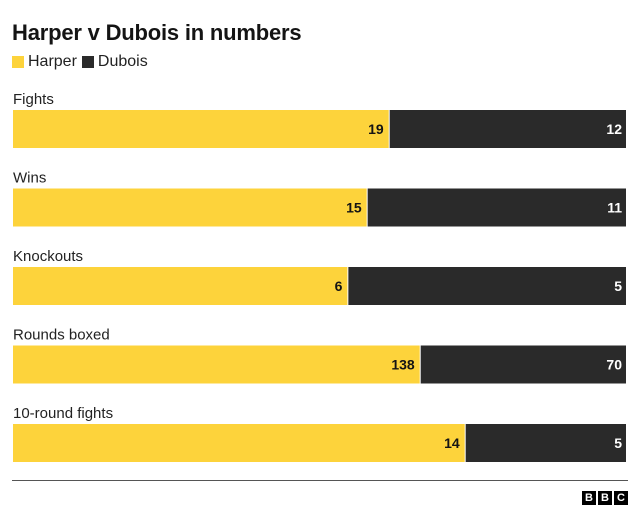 The image size is (640, 524). What do you see at coordinates (122, 61) in the screenshot?
I see `legend-label-dubois: Dubois` at bounding box center [122, 61].